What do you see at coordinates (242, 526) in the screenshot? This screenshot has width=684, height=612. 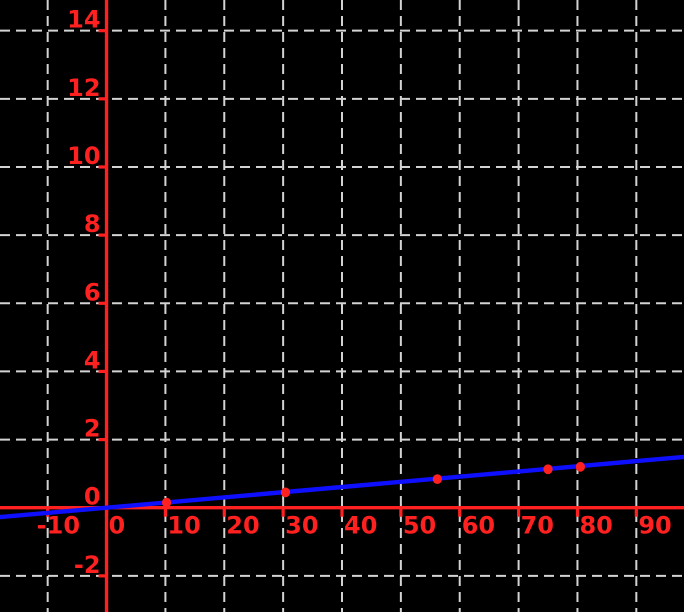 I see `x-tick-label: 20` at bounding box center [242, 526].